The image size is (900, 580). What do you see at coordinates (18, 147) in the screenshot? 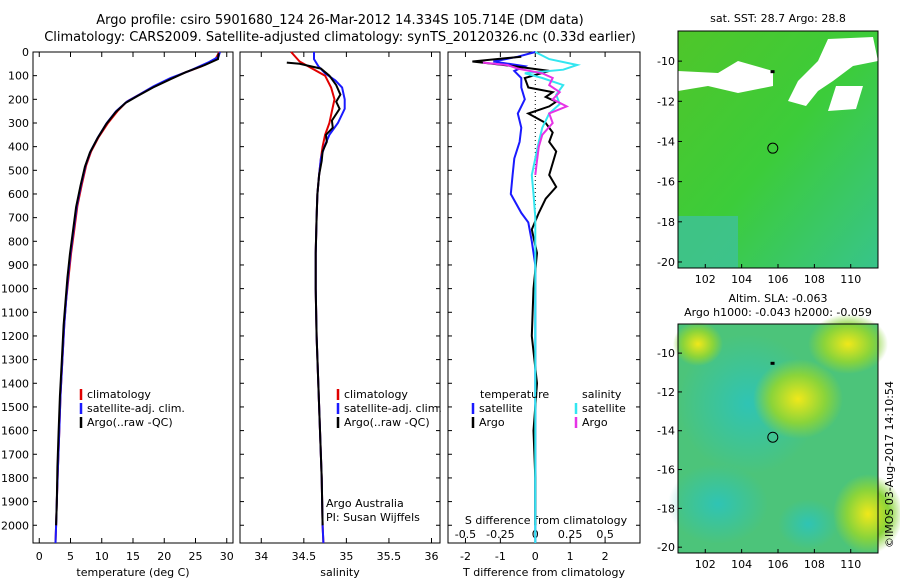
I see `y-tick-label: 400` at bounding box center [18, 147].